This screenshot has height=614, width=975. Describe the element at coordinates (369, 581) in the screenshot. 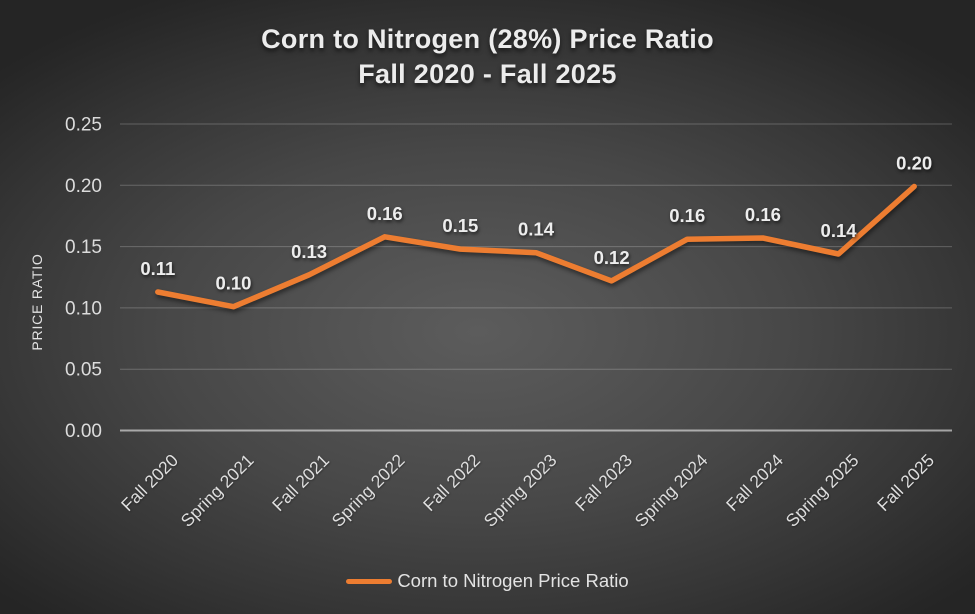

I see `legend-line-swatch` at that location.